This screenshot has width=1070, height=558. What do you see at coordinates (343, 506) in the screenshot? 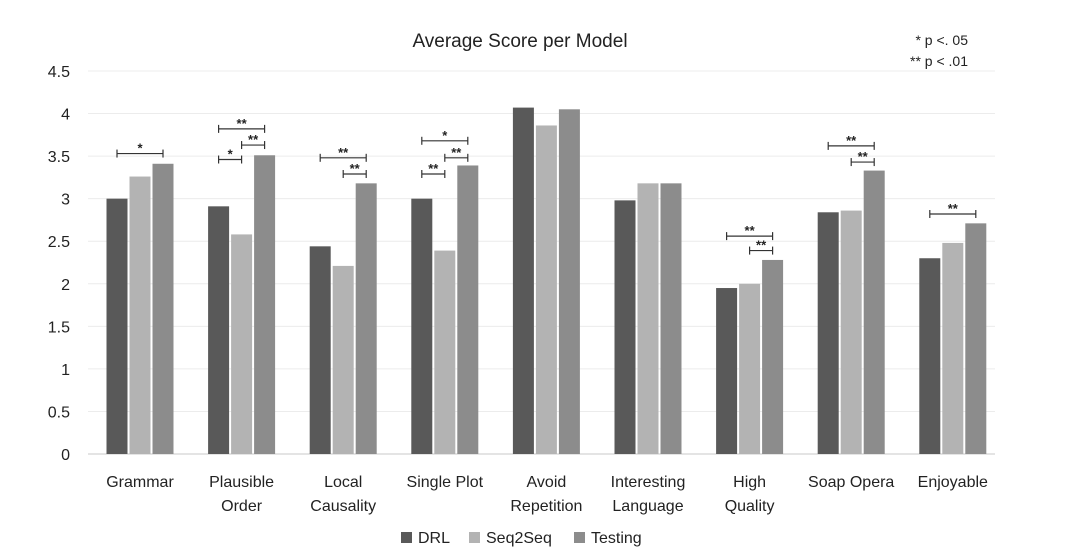
I see `category-label: Causality` at bounding box center [343, 506].